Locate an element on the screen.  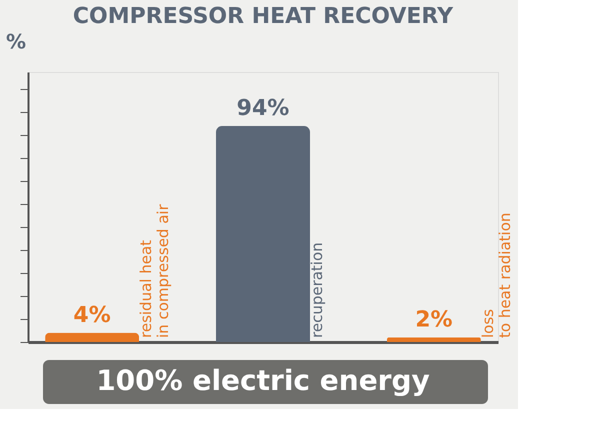
y-axis-title: % is located at coordinates (16, 42).